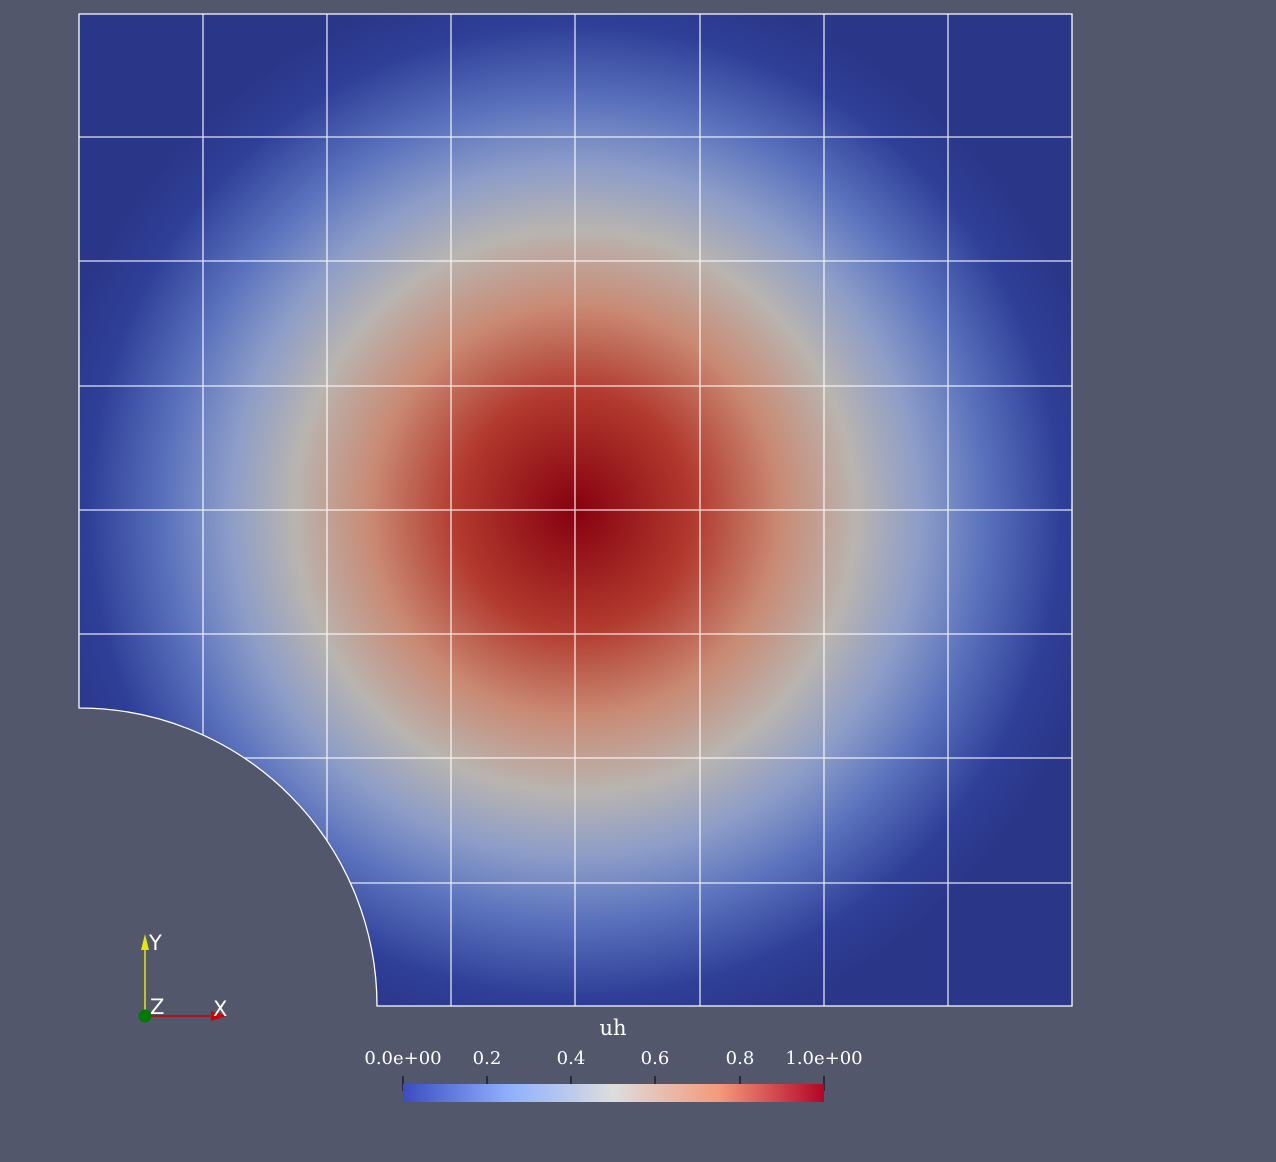 This screenshot has height=1162, width=1276. Describe the element at coordinates (403, 1058) in the screenshot. I see `colorbar-tick-label: 0.0e+00` at that location.